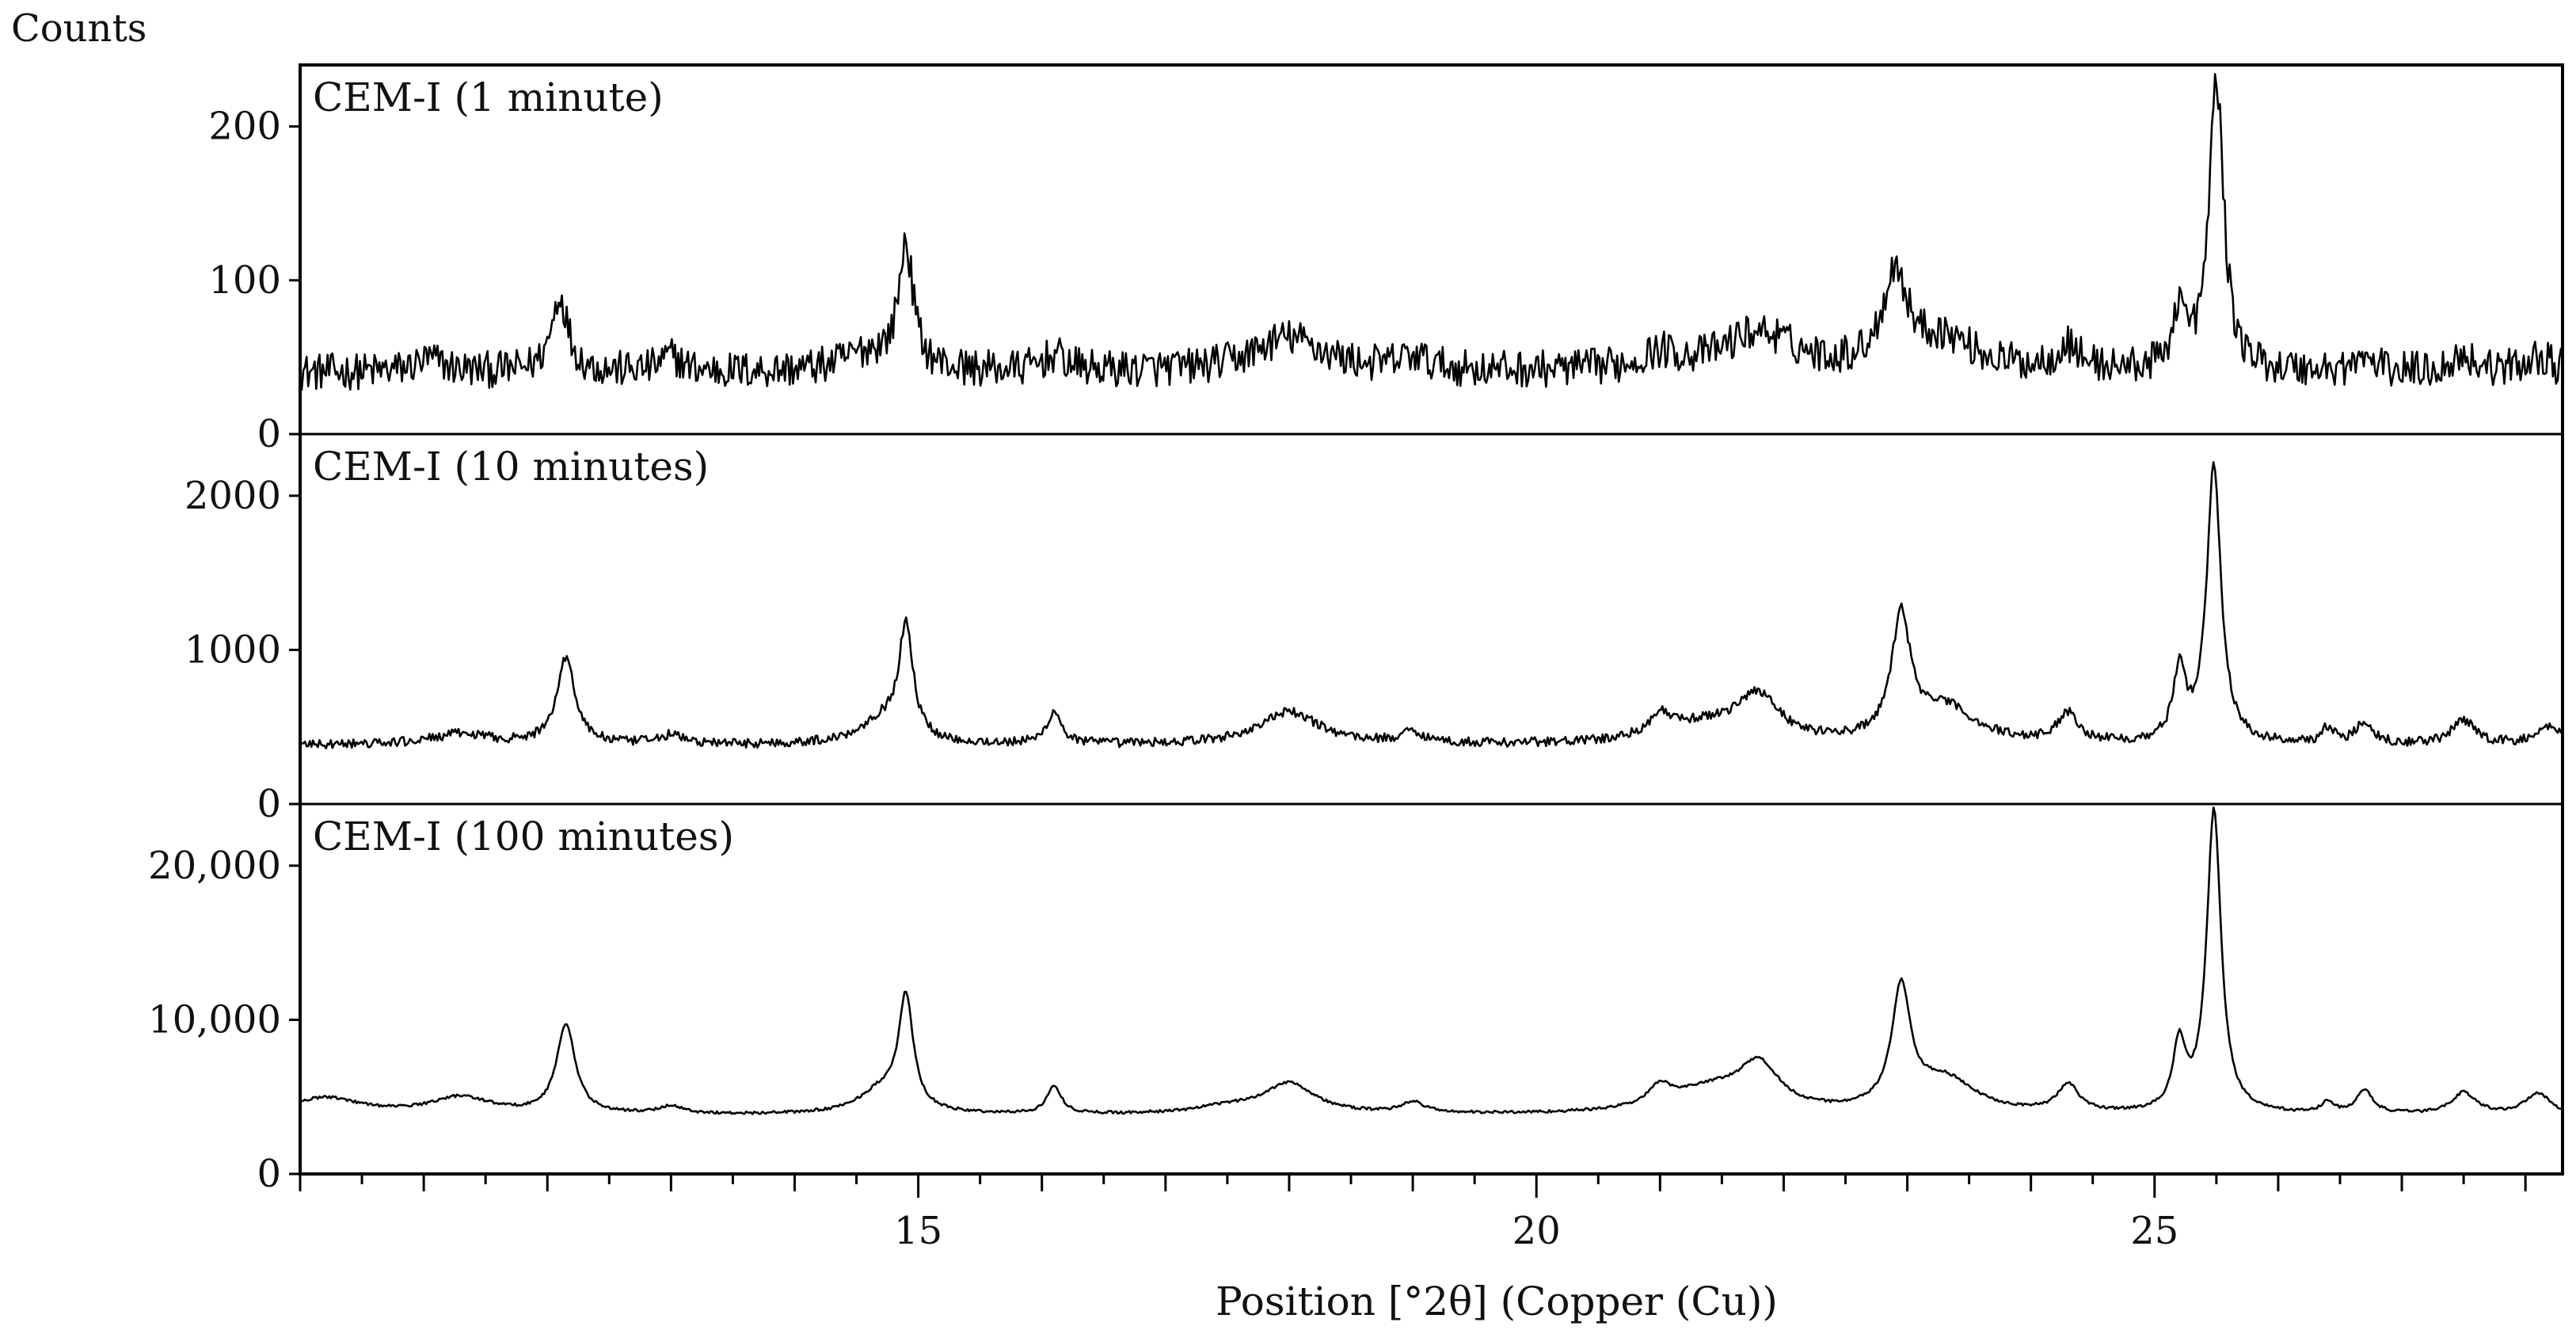 Image resolution: width=2576 pixels, height=1330 pixels. Describe the element at coordinates (233, 496) in the screenshot. I see `y-tick-label: 2000` at that location.